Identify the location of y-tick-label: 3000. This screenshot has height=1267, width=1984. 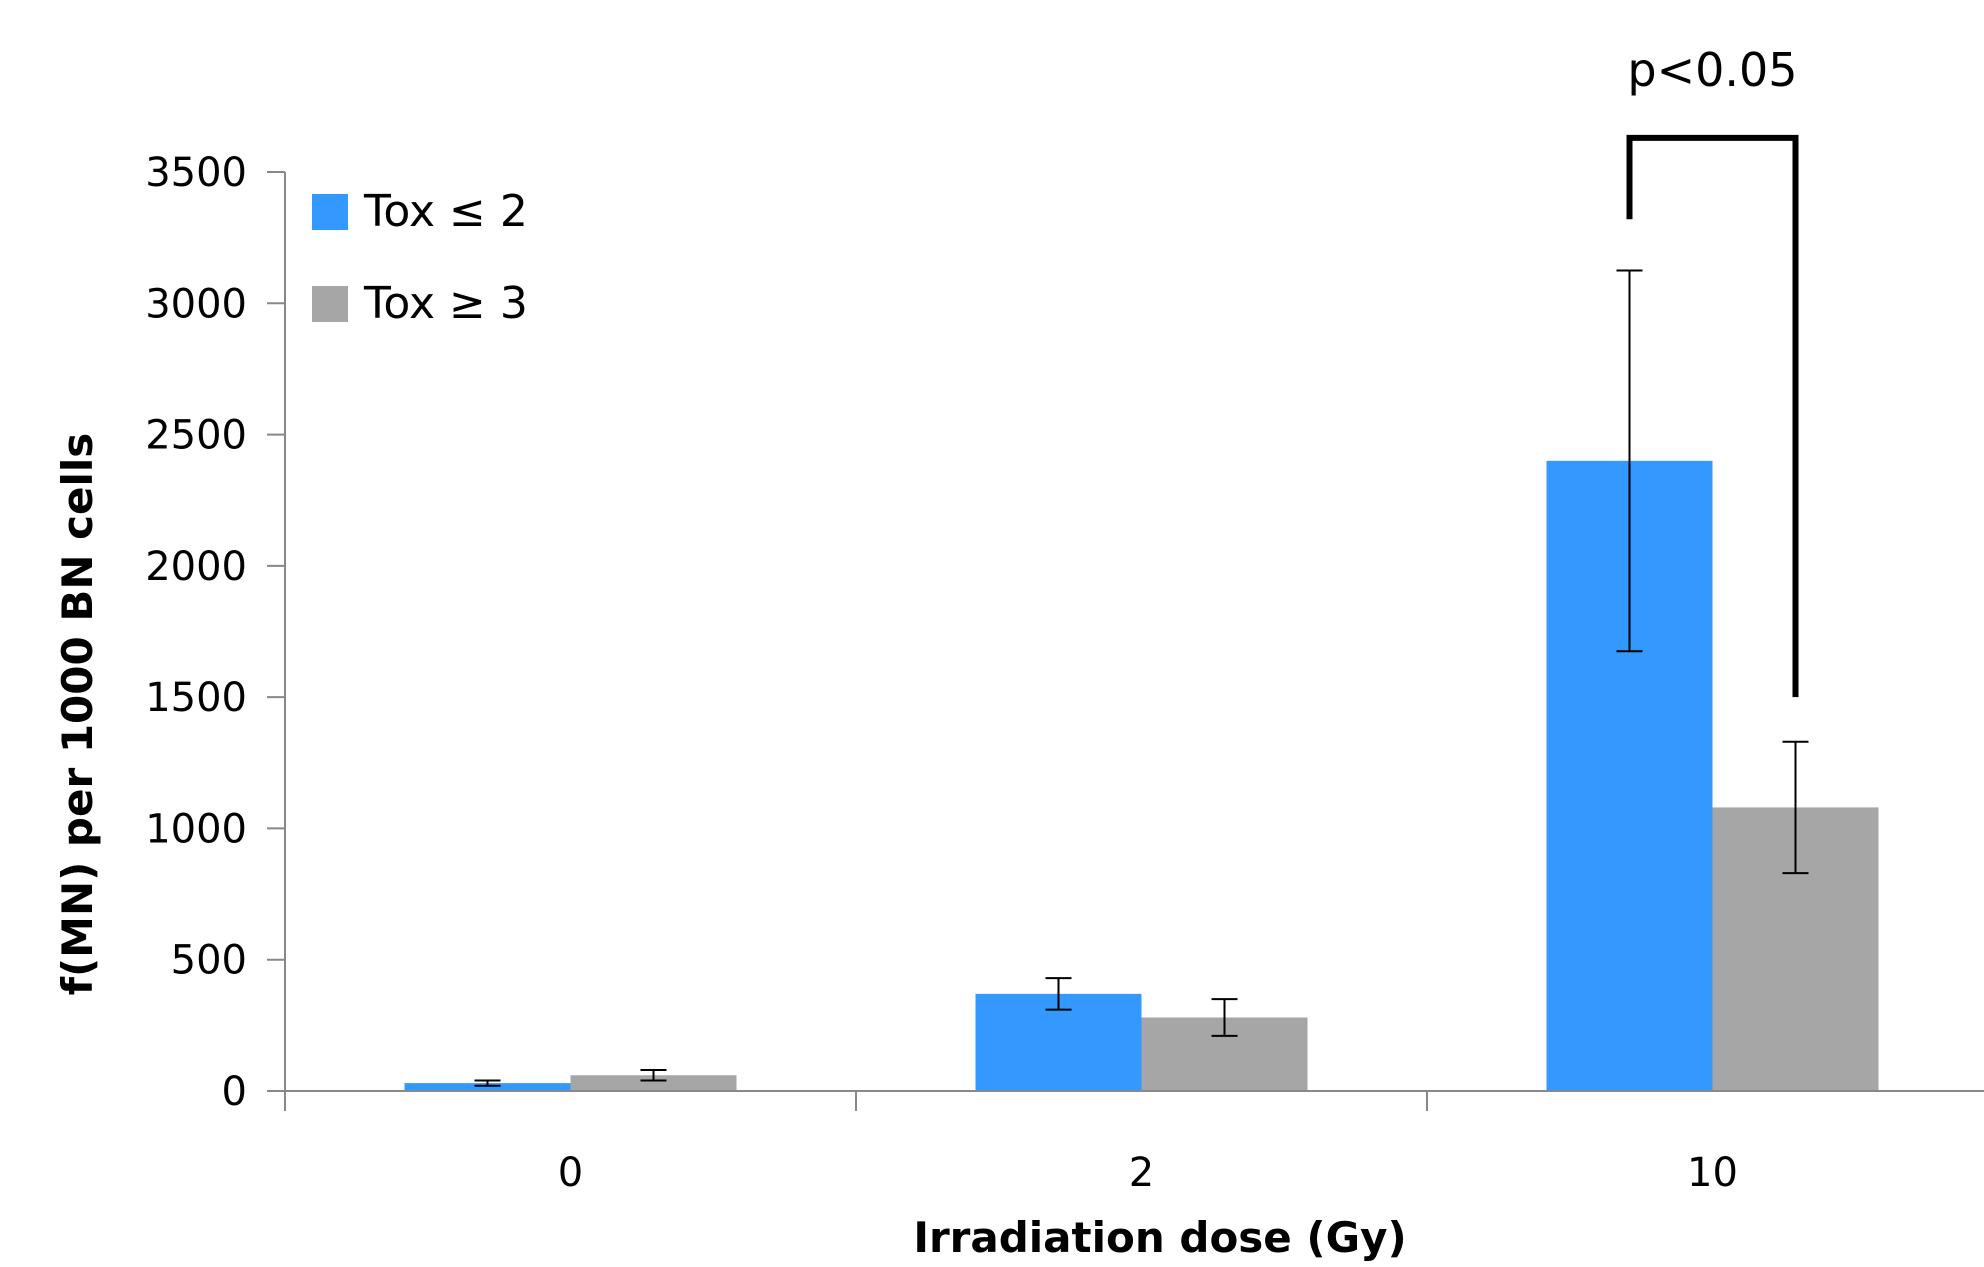
(196, 304).